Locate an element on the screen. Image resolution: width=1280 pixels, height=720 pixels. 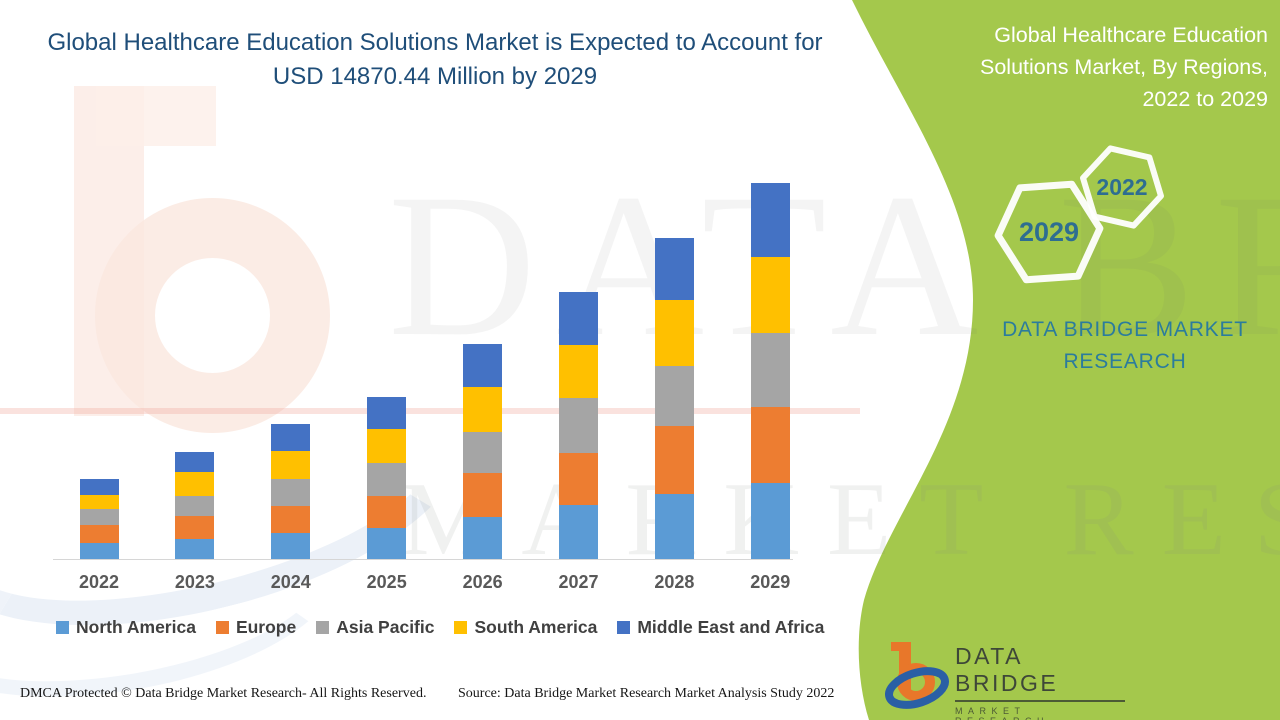
stacked-bar-2025 is located at coordinates (387, 478).